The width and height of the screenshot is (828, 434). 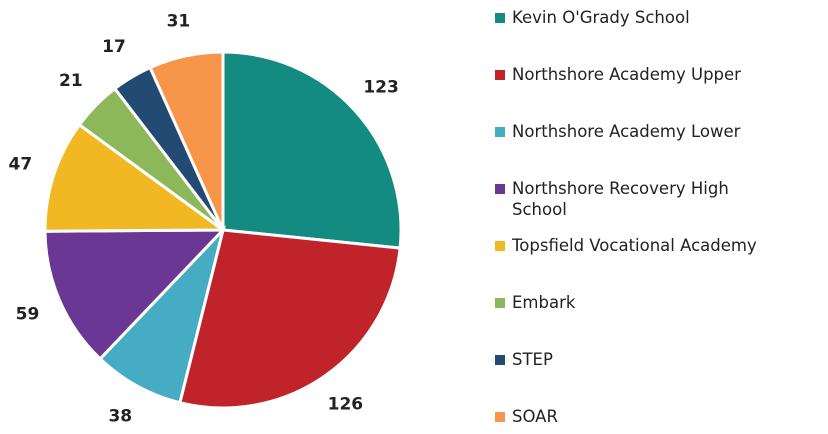 I want to click on data-label: 38, so click(x=120, y=417).